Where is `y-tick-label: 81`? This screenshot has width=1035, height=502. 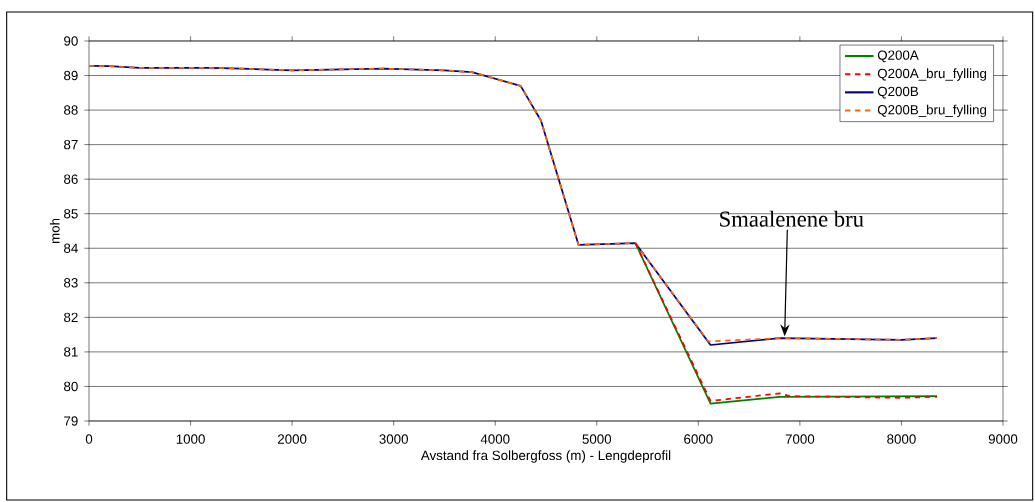 y-tick-label: 81 is located at coordinates (71, 352).